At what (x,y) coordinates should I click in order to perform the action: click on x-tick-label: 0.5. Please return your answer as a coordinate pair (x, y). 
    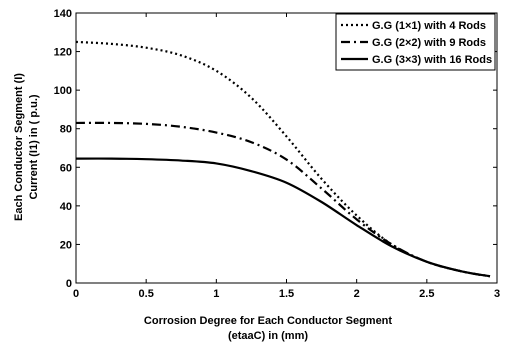
    Looking at the image, I should click on (146, 294).